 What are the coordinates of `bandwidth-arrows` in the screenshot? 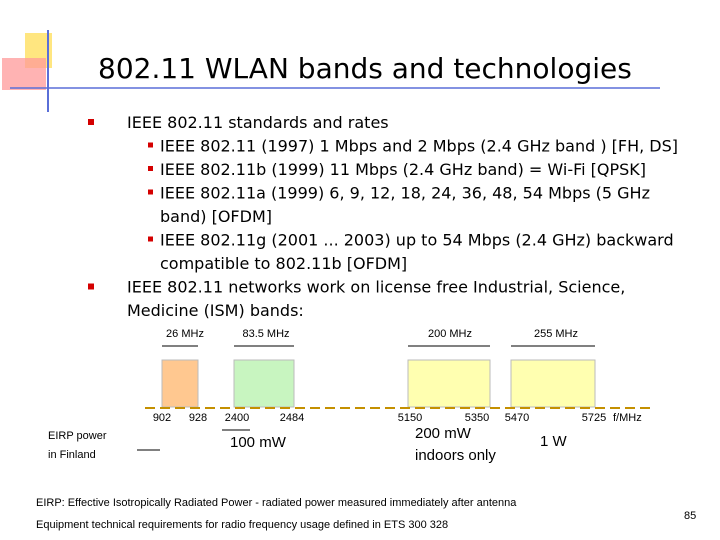 It's located at (366, 398).